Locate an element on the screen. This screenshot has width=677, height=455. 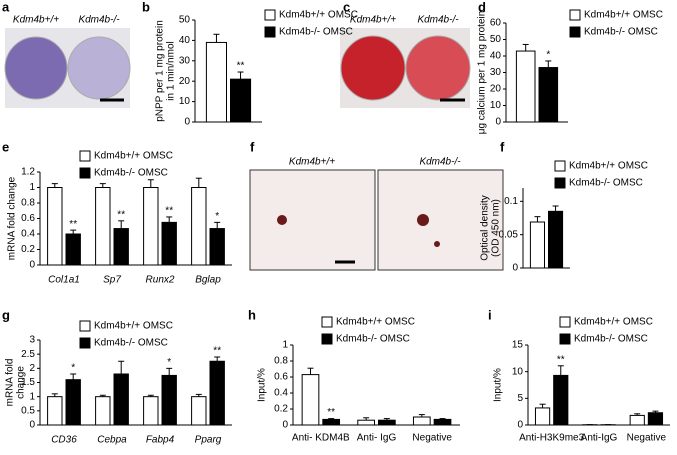
x-tick-label: Cebpa is located at coordinates (112, 440).